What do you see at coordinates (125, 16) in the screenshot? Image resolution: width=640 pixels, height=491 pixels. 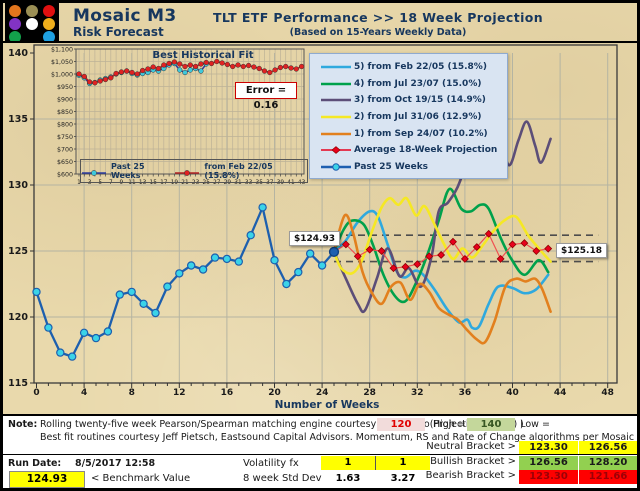 I see `brand-title: Mosaic M3` at bounding box center [125, 16].